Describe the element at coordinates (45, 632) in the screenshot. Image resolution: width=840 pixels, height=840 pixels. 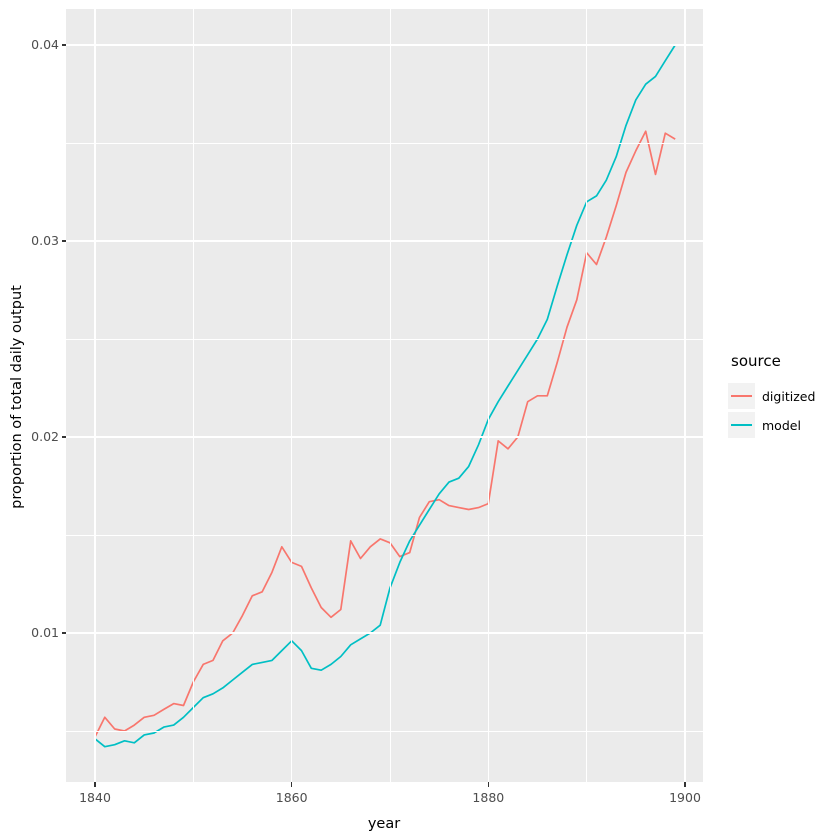
I see `y-tick-label: 0.01` at that location.